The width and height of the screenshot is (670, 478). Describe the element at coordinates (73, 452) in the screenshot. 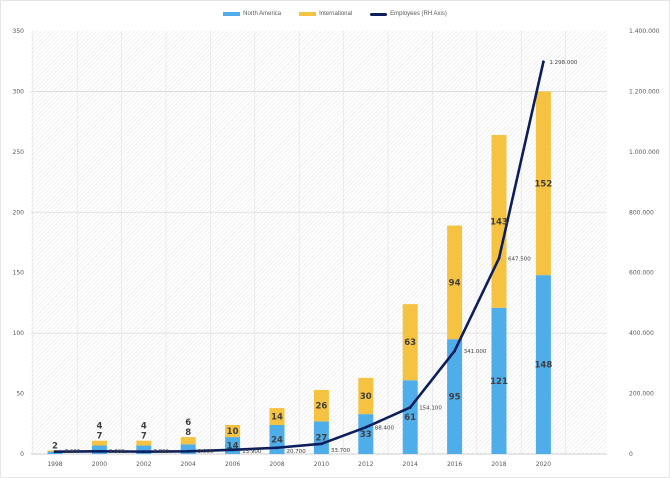

I see `employees-data-label: 7.600` at that location.